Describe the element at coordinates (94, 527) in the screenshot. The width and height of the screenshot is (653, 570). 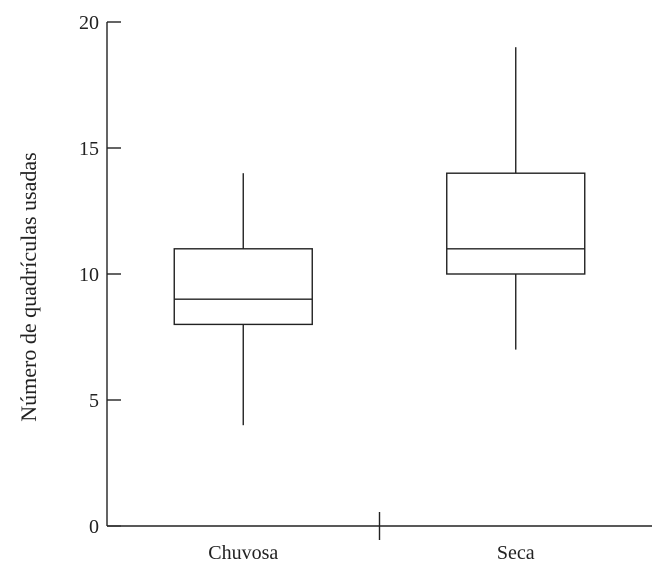
I see `y-tick-label: 0` at that location.